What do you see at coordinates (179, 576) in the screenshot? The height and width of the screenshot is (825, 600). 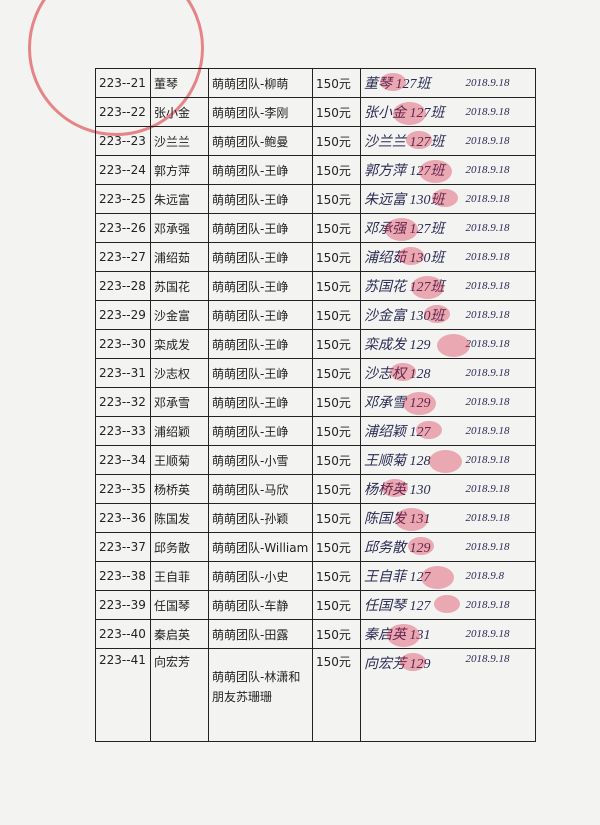 I see `name: 王自菲` at bounding box center [179, 576].